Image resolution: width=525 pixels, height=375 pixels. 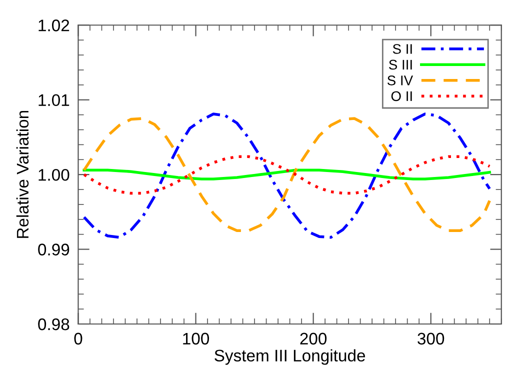 What do you see at coordinates (54, 26) in the screenshot?
I see `y-tick-label: 1.02` at bounding box center [54, 26].